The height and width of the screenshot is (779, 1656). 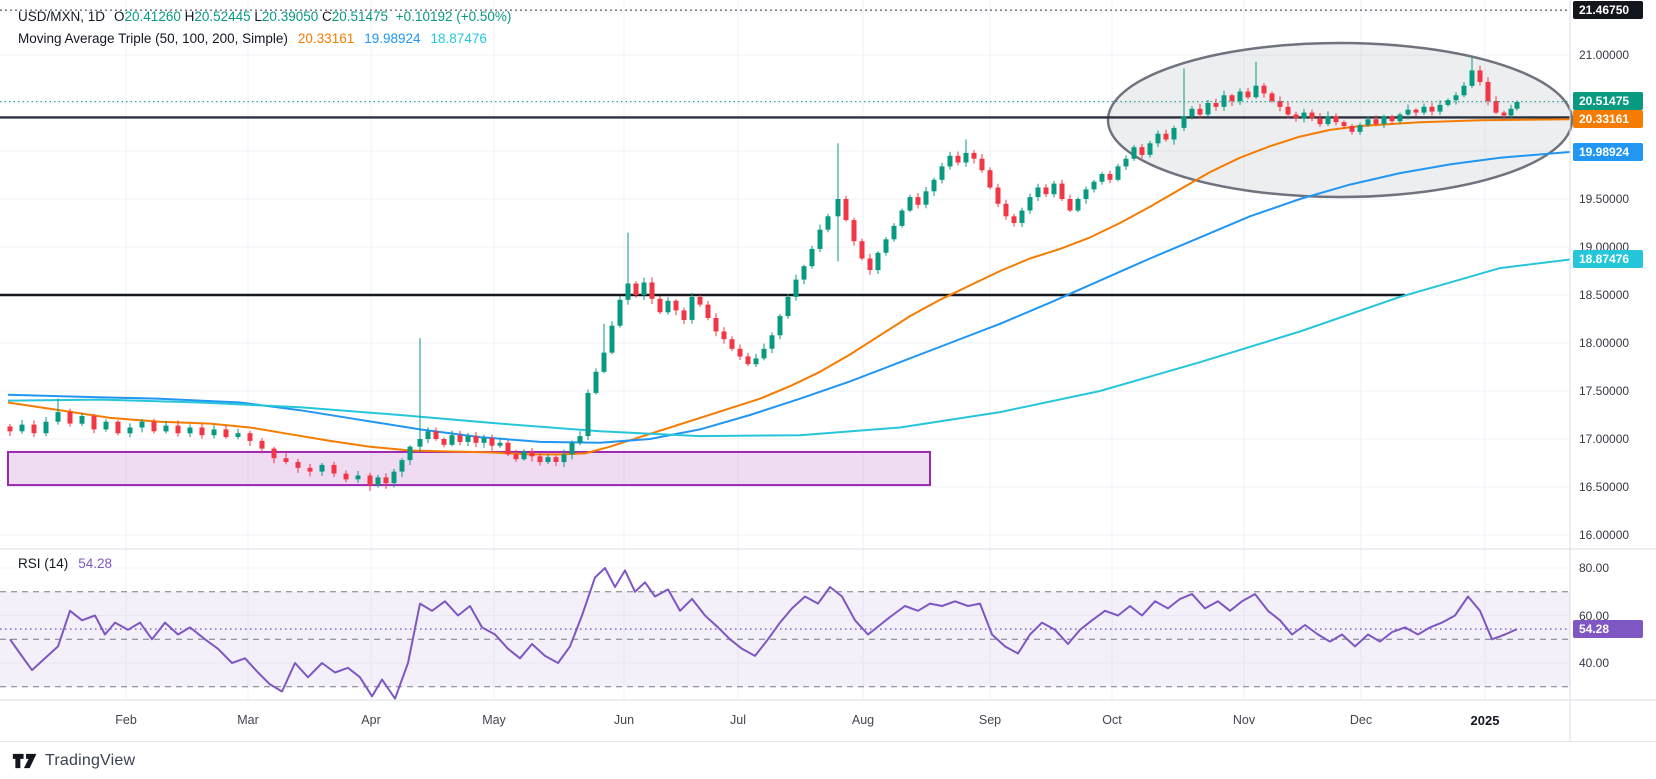 I want to click on time-tick-aug: Aug, so click(x=863, y=720).